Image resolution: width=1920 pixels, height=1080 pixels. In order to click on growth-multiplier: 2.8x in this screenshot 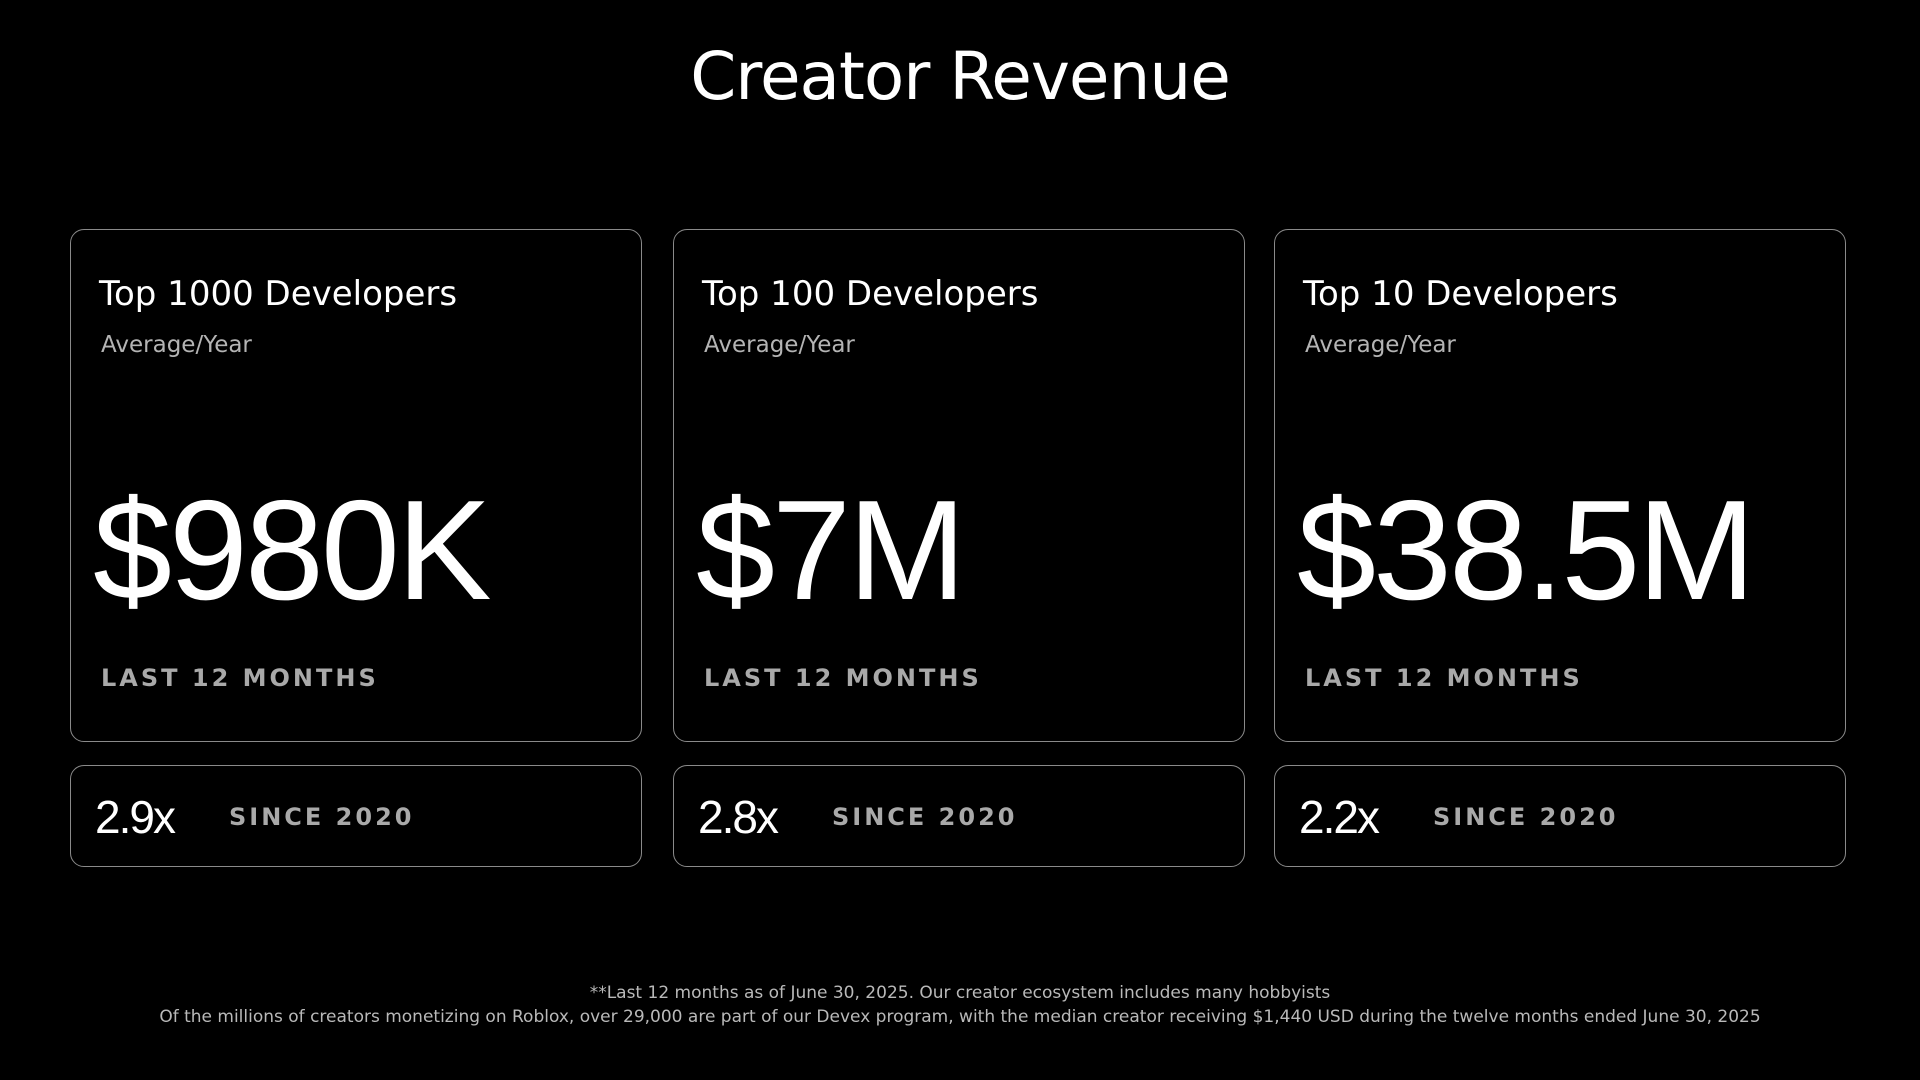, I will do `click(738, 817)`.